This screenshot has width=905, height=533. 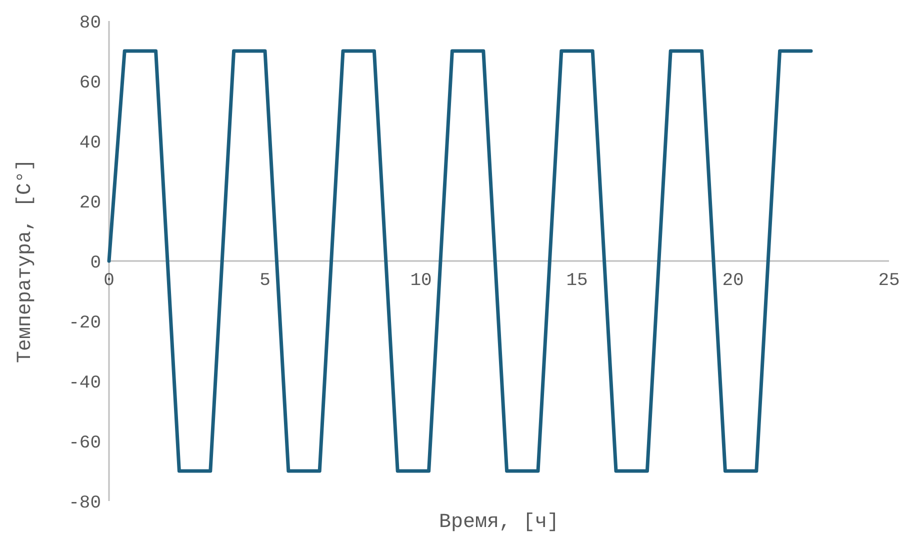 I want to click on y-tick-label: 20, so click(x=90, y=203).